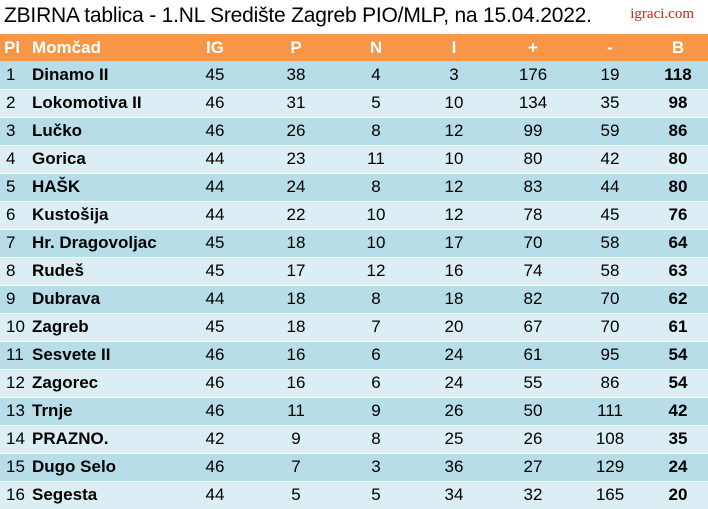  What do you see at coordinates (376, 159) in the screenshot?
I see `cell-draws: 11` at bounding box center [376, 159].